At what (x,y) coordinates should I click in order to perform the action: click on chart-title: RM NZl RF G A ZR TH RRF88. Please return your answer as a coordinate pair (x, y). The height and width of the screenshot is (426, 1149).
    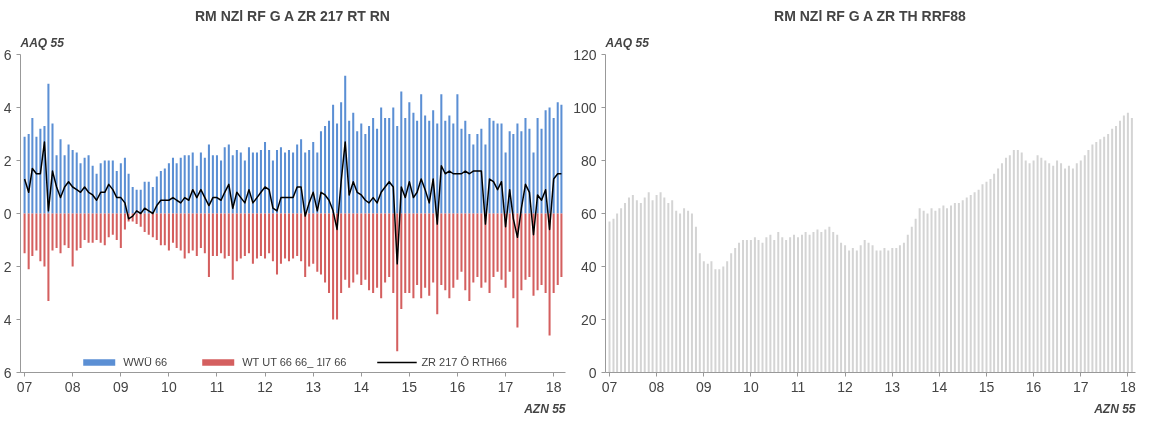
    Looking at the image, I should click on (870, 15).